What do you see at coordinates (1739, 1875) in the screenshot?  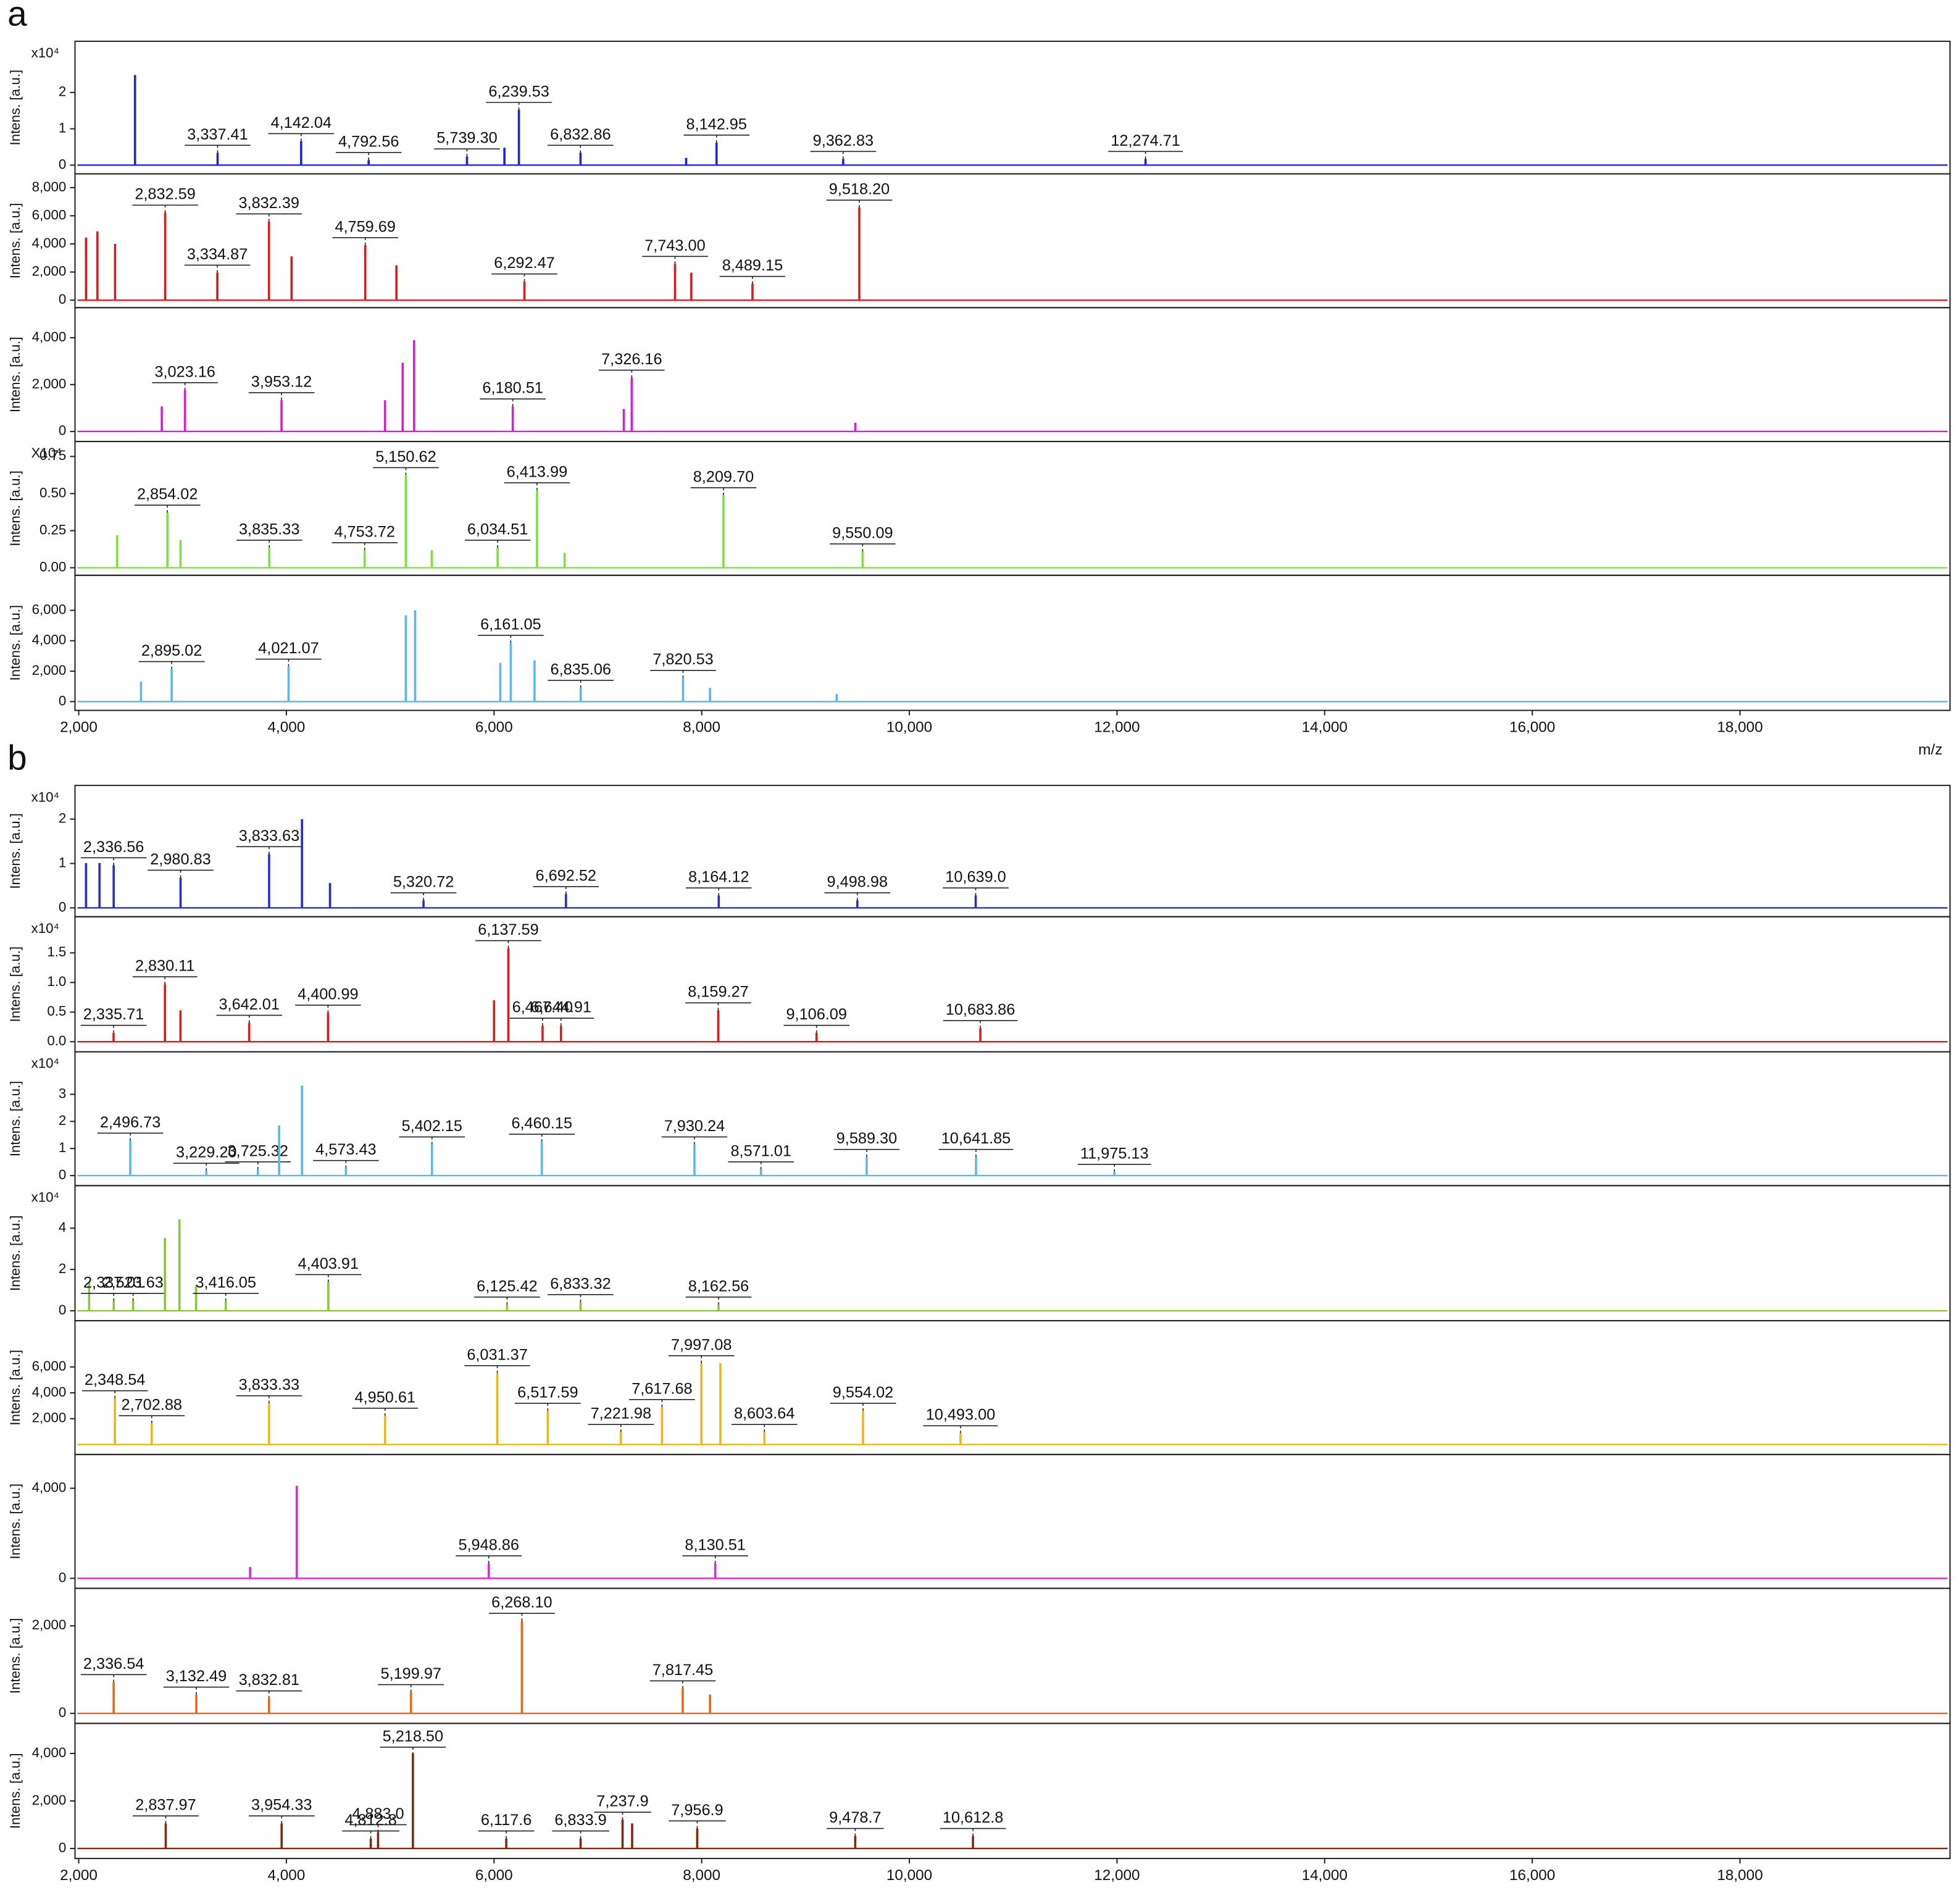 I see `x-tick-label: 18,000` at bounding box center [1739, 1875].